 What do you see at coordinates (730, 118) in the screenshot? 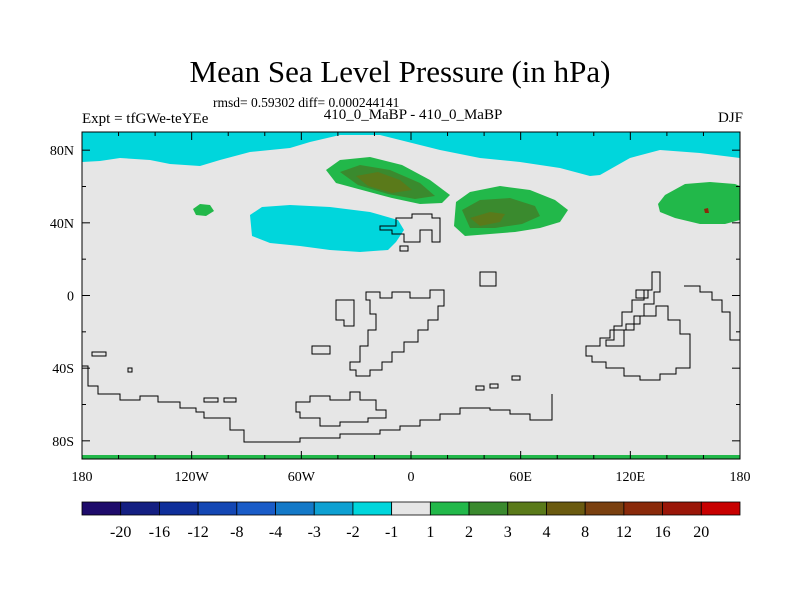
I see `season-label: DJF` at bounding box center [730, 118].